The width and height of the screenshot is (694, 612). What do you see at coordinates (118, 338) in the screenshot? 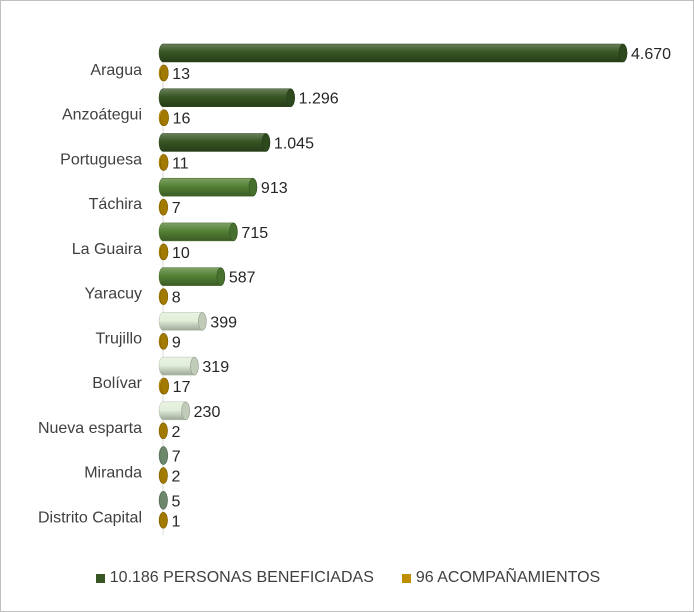
I see `category-label: Trujillo` at bounding box center [118, 338].